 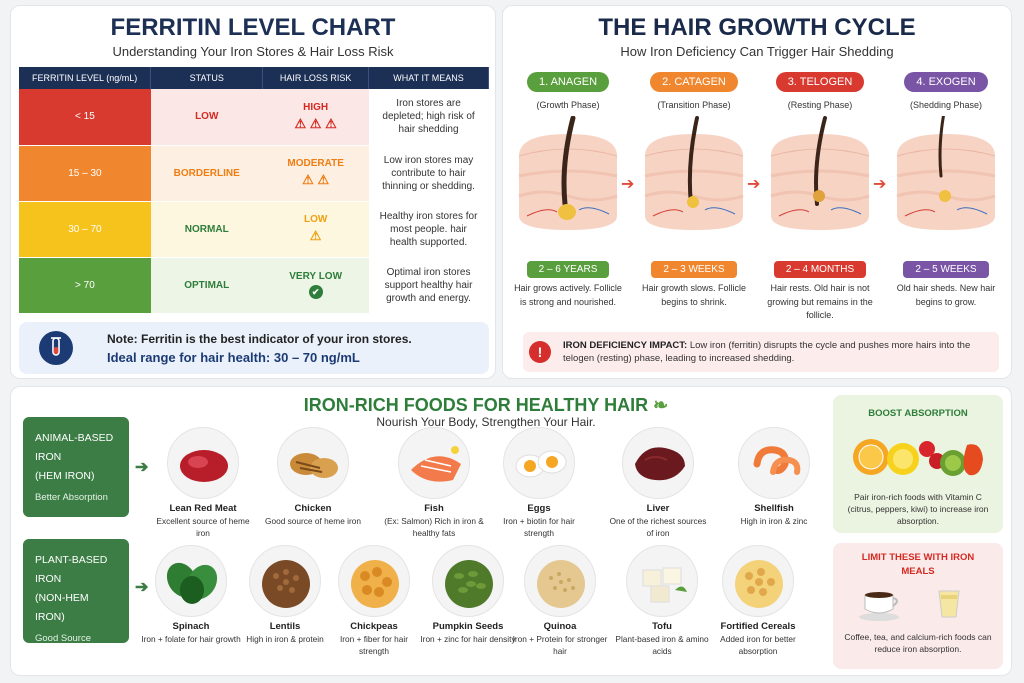 What do you see at coordinates (468, 581) in the screenshot?
I see `pumpkin-seeds-icon` at bounding box center [468, 581].